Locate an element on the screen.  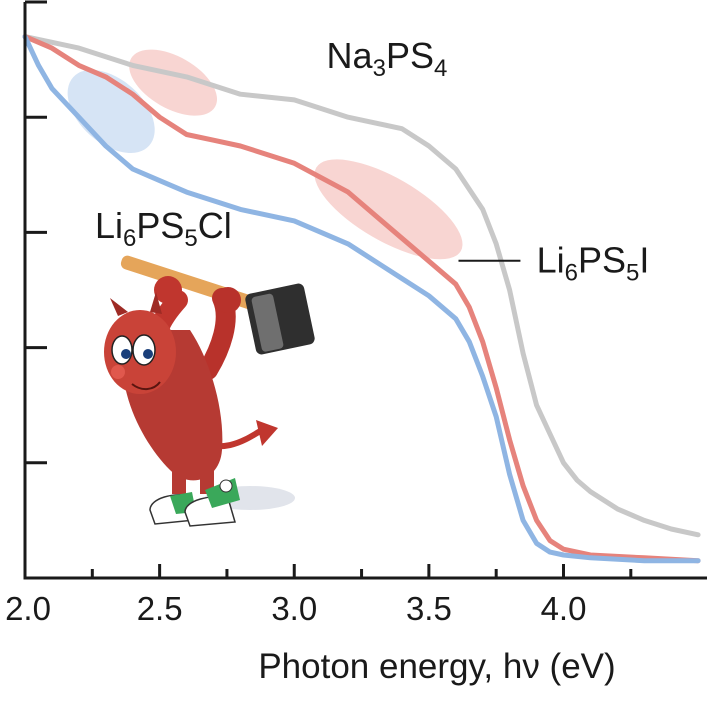
label-li6ps5cl: Li6PS5Cl is located at coordinates (163, 228).